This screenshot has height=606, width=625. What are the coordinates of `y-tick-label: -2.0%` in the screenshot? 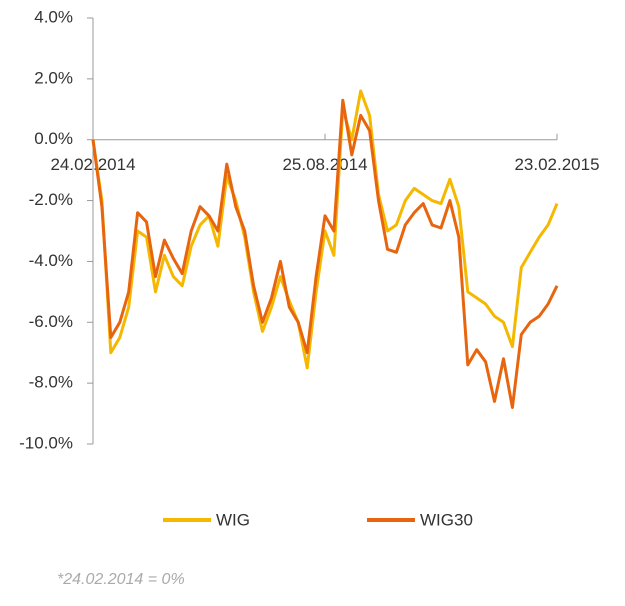 It's located at (51, 199).